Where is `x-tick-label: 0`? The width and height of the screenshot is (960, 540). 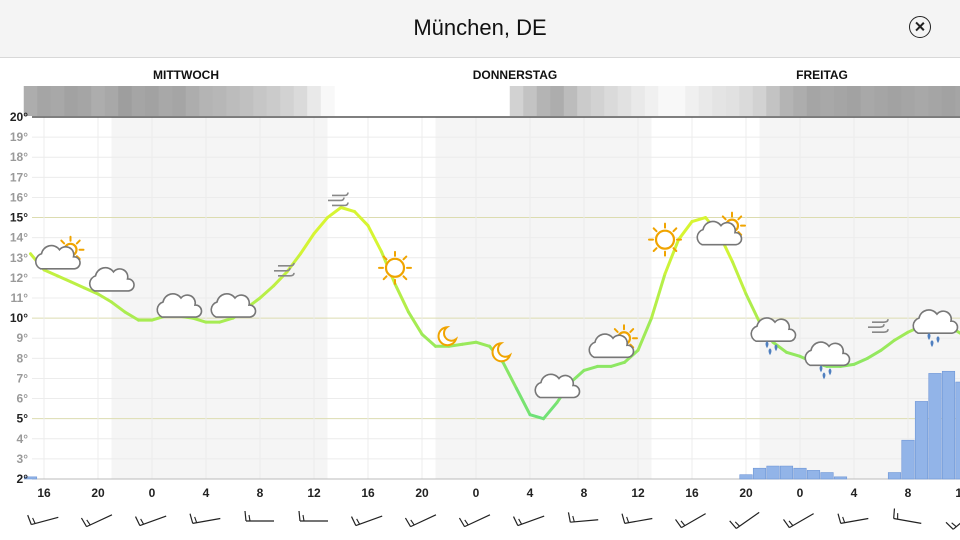 x-tick-label: 0 is located at coordinates (476, 493).